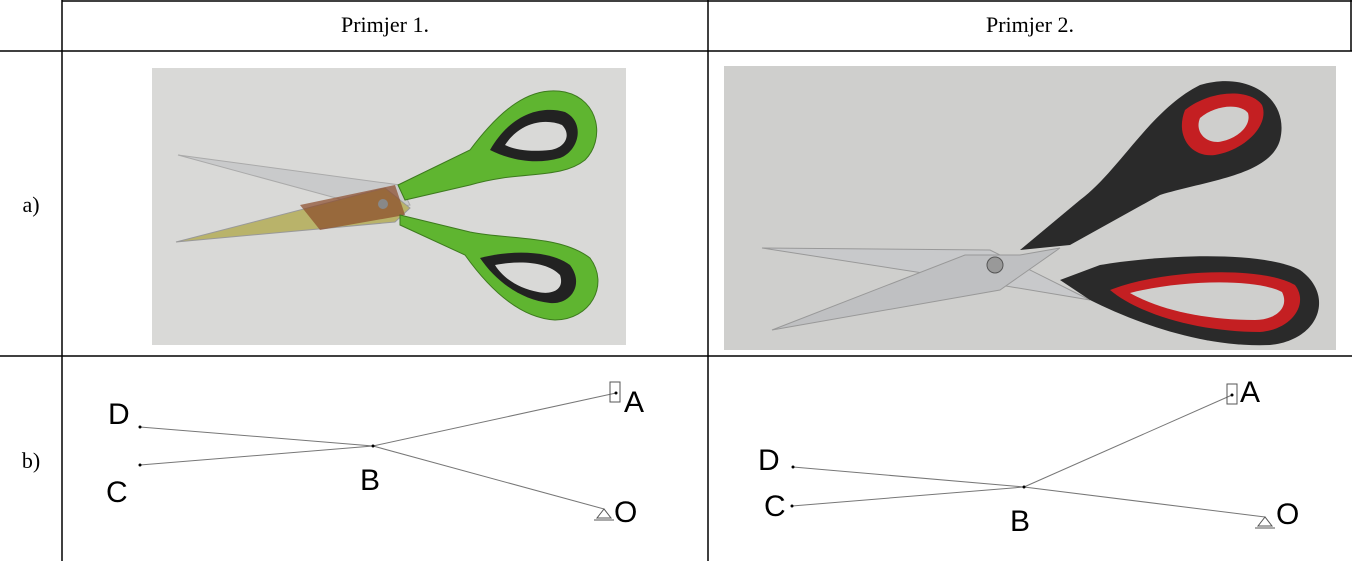  I want to click on row-label: a), so click(30, 204).